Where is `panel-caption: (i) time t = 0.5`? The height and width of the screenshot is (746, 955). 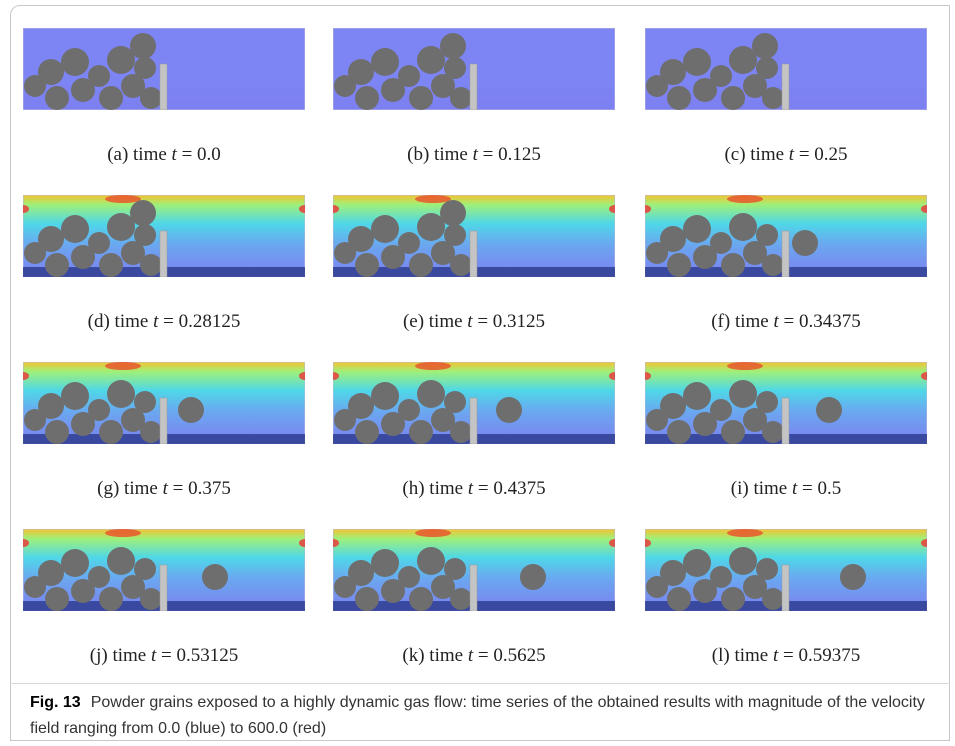 panel-caption: (i) time t = 0.5 is located at coordinates (786, 489).